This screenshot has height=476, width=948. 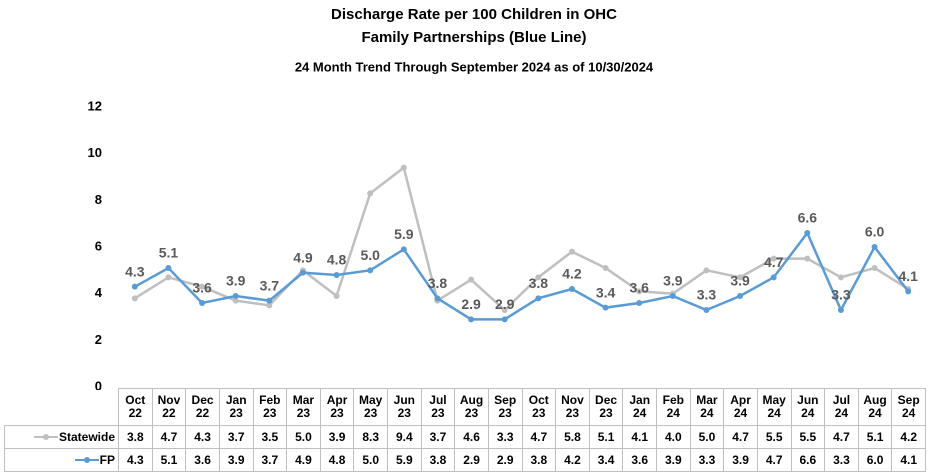 I want to click on data-label: 3.6, so click(x=639, y=288).